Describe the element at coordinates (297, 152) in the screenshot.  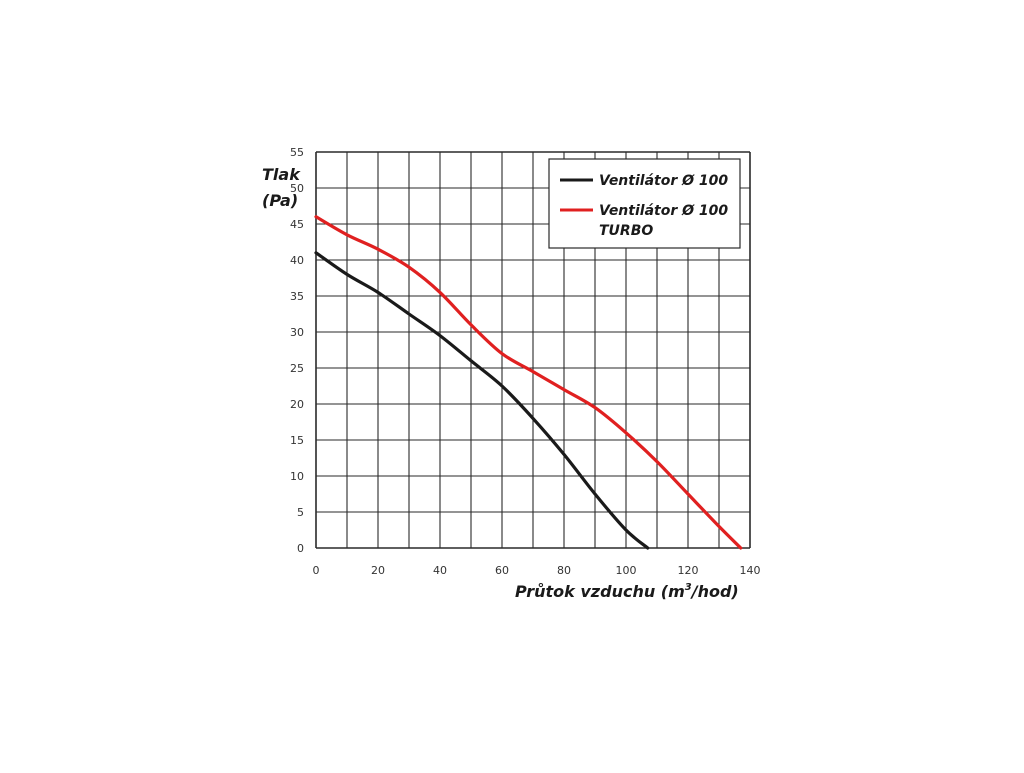
I see `y-tick-label: 55` at that location.